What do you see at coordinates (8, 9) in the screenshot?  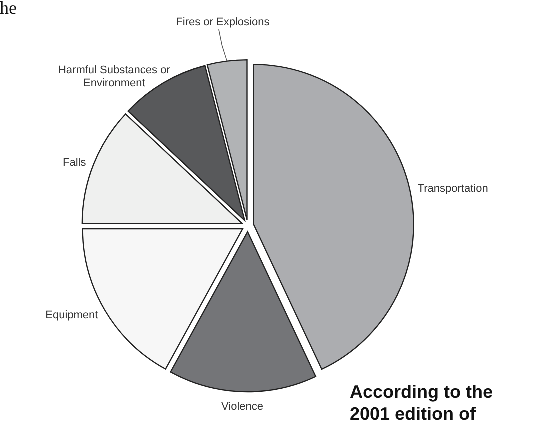 I see `text: he` at bounding box center [8, 9].